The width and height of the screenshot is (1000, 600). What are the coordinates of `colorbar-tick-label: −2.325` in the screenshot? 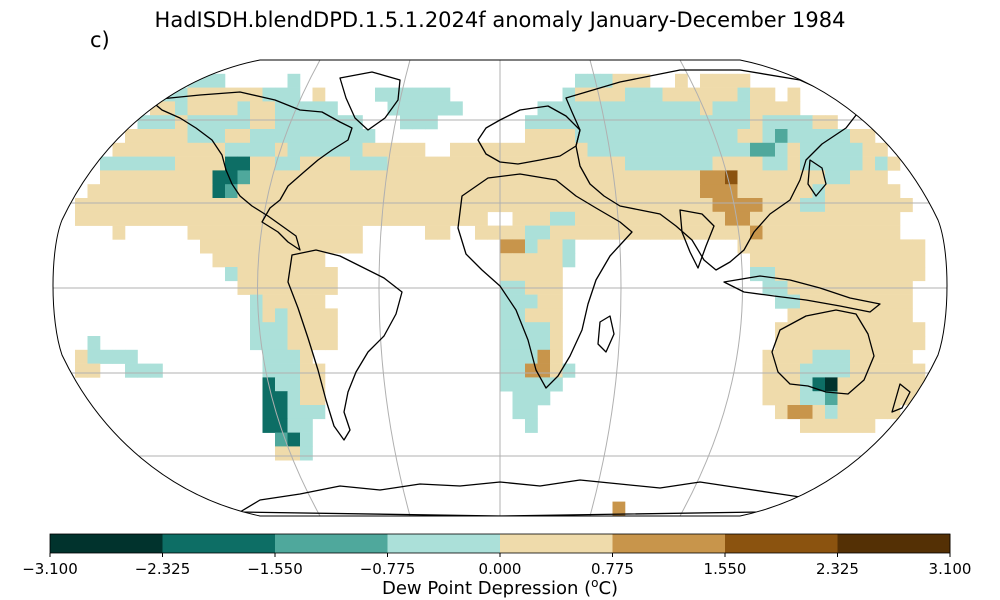 It's located at (162, 569).